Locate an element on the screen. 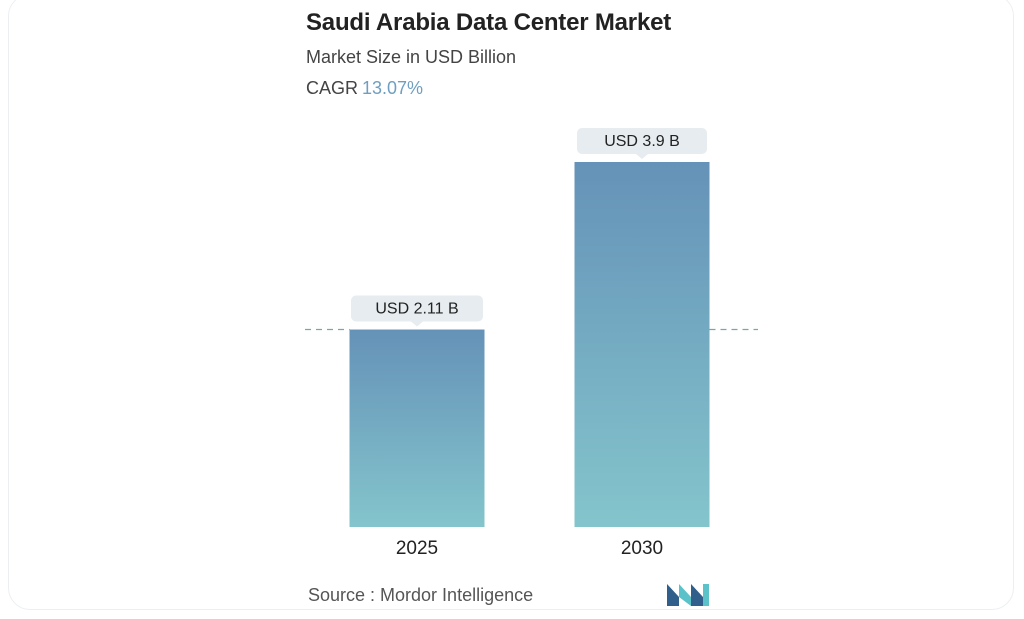 The height and width of the screenshot is (619, 1024). chart-subtitle: Market Size in USD Billion is located at coordinates (411, 57).